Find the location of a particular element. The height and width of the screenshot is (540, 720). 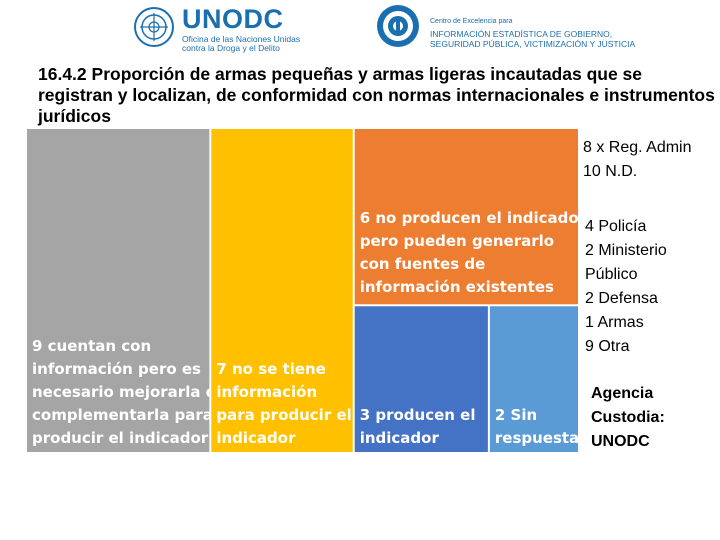

custodia-line-1: Custodia: is located at coordinates (628, 417).